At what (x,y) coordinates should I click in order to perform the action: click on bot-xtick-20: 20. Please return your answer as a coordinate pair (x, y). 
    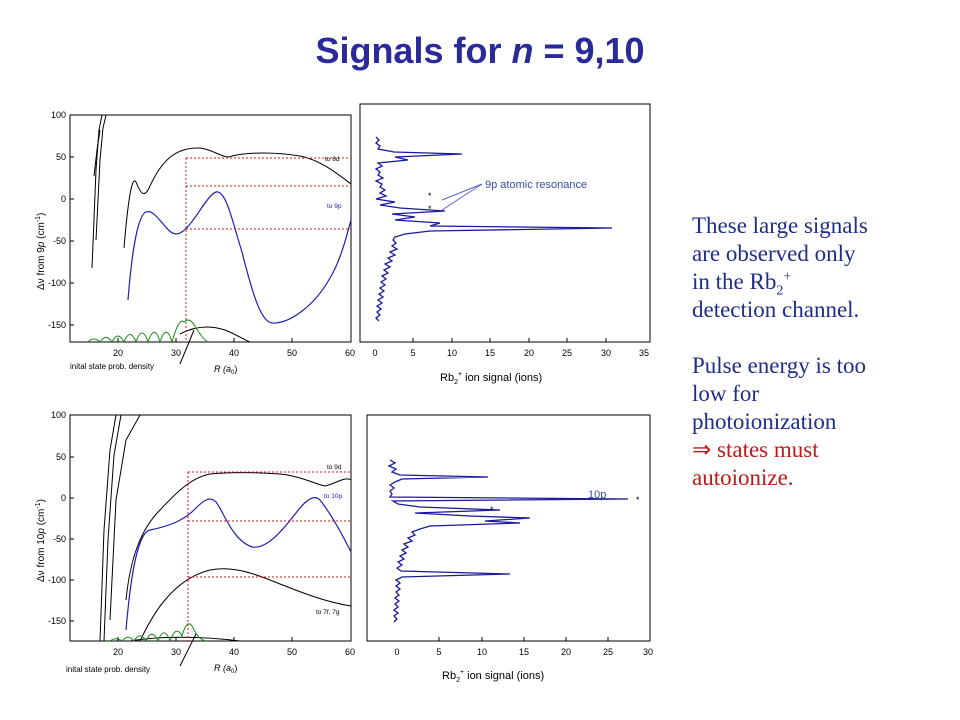
    Looking at the image, I should click on (118, 652).